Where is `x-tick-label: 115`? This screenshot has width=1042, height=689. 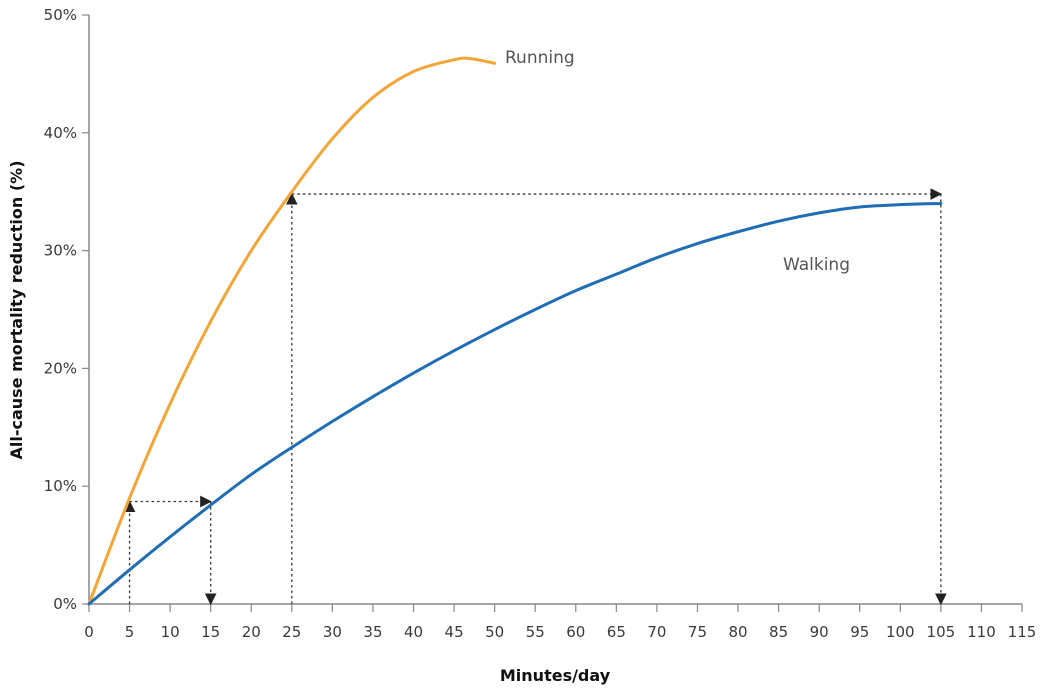 x-tick-label: 115 is located at coordinates (1022, 632).